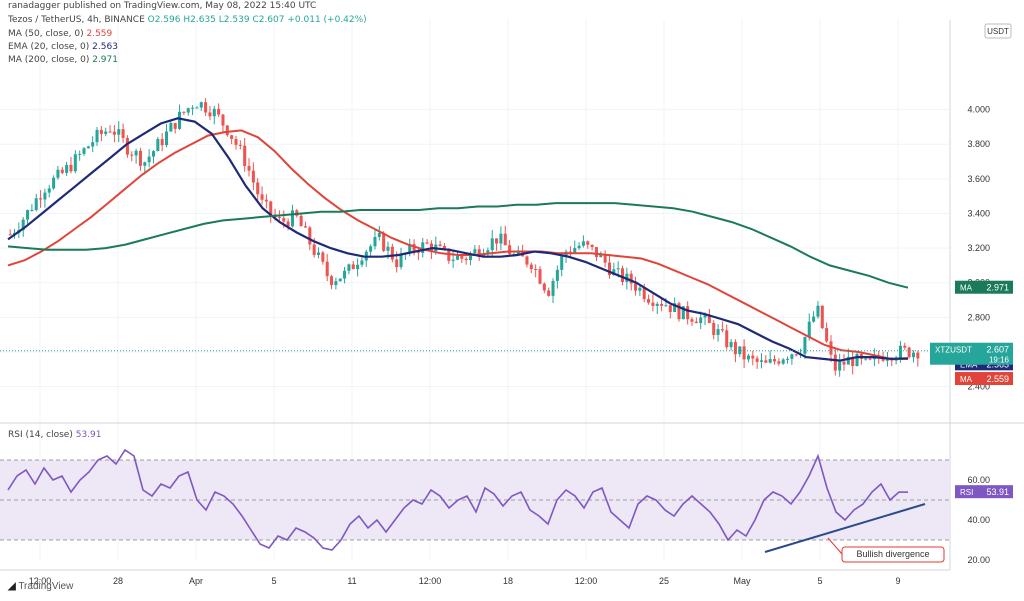 Image resolution: width=1024 pixels, height=601 pixels. I want to click on brand-name: TradingView, so click(46, 586).